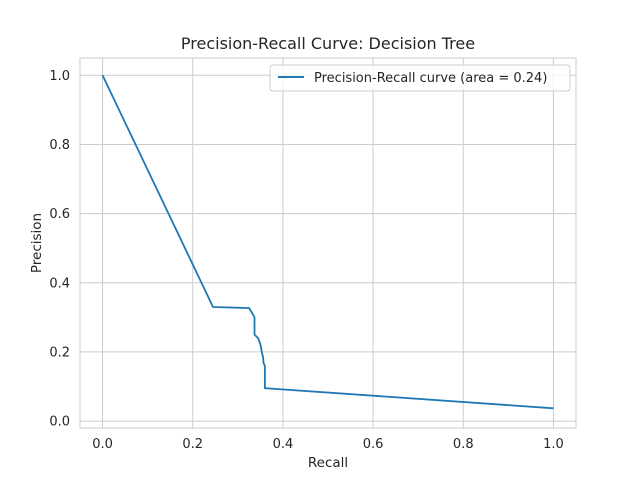 This screenshot has width=640, height=480. What do you see at coordinates (37, 243) in the screenshot?
I see `y-axis-label: Precision` at bounding box center [37, 243].